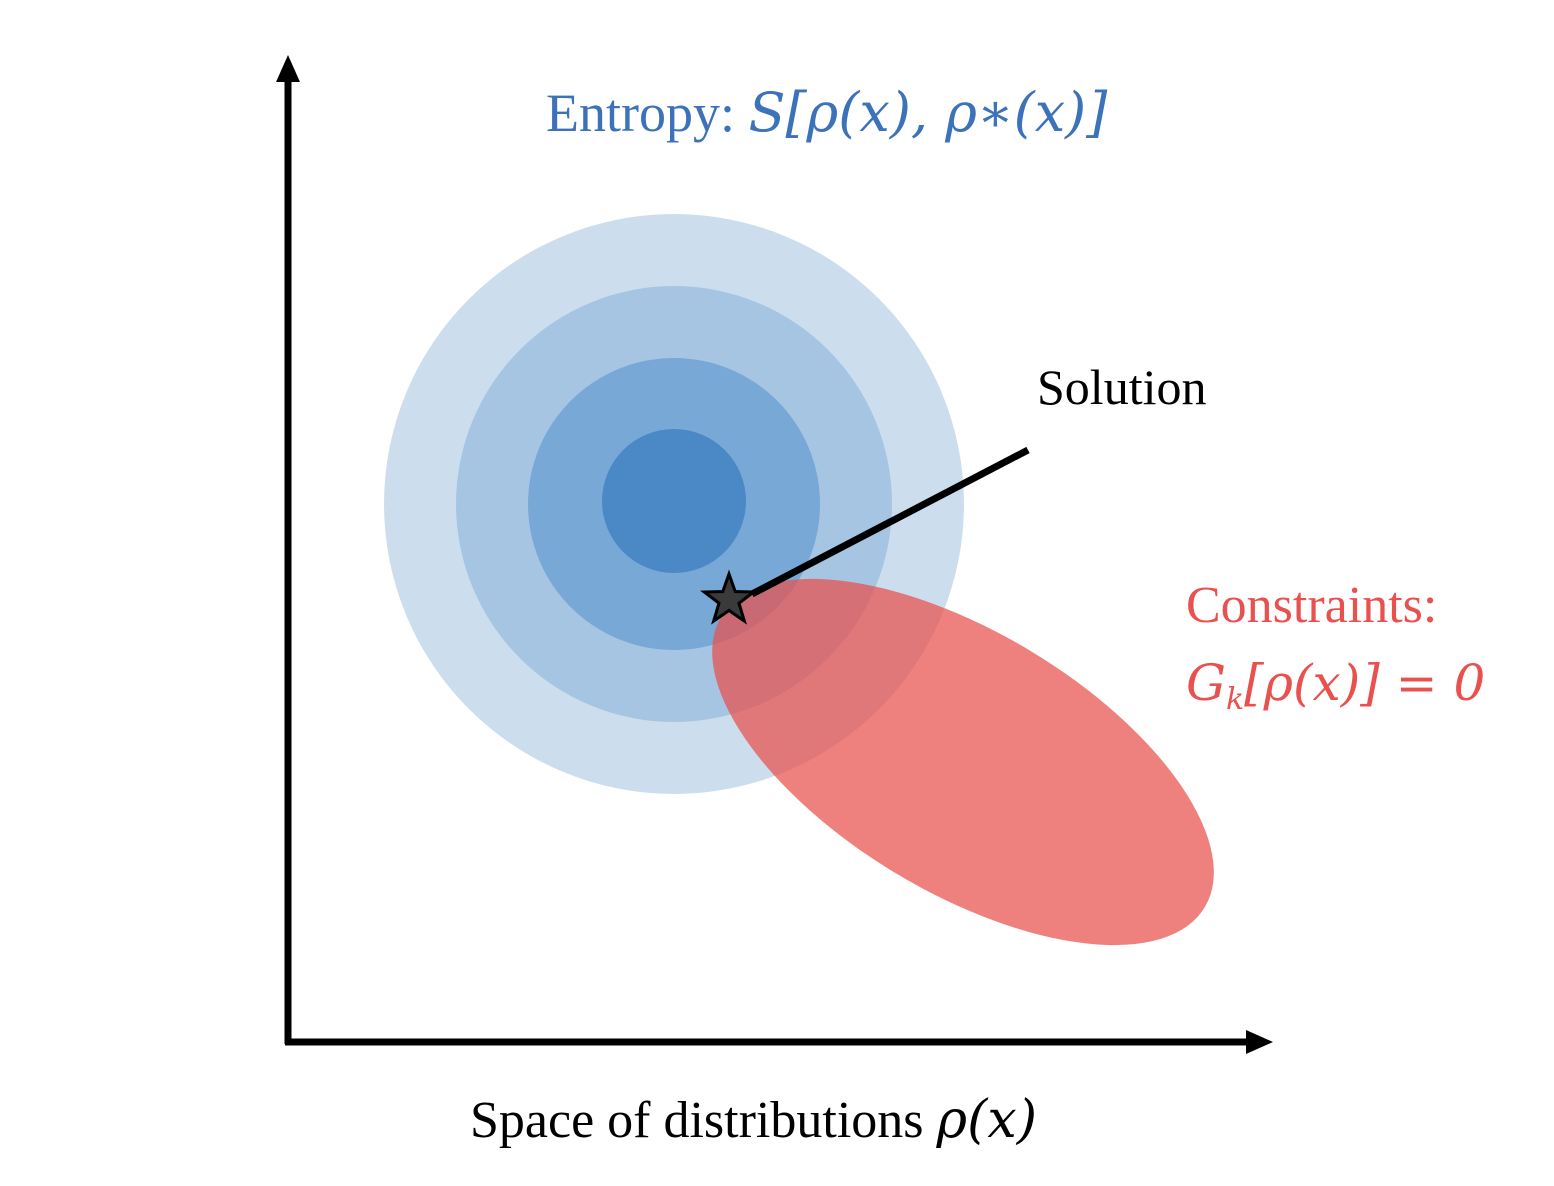  I want to click on constraint-region, so click(963, 762).